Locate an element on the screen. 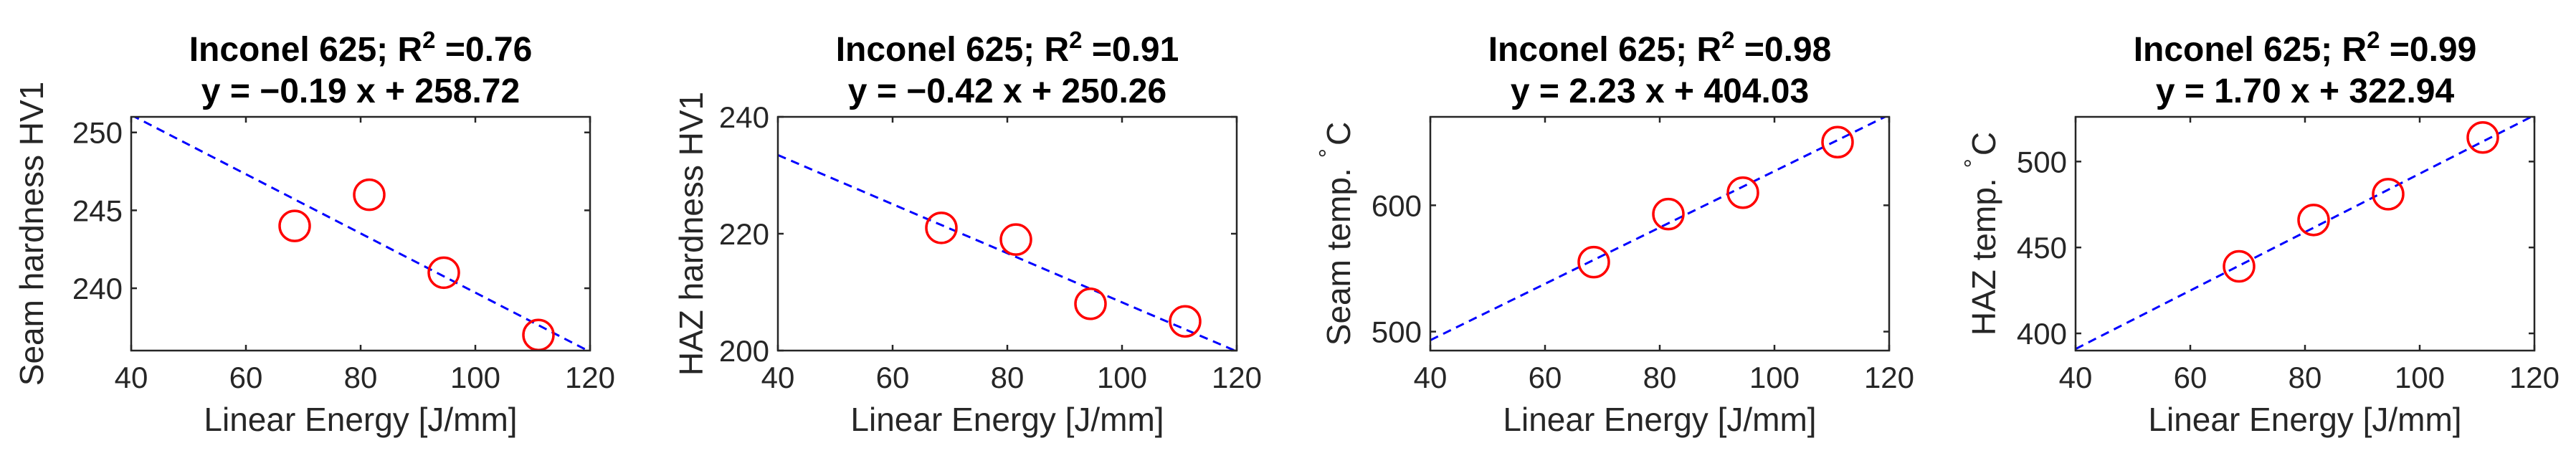 This screenshot has height=466, width=2576. y-axis-label: HAZ hardness HV1 is located at coordinates (691, 234).